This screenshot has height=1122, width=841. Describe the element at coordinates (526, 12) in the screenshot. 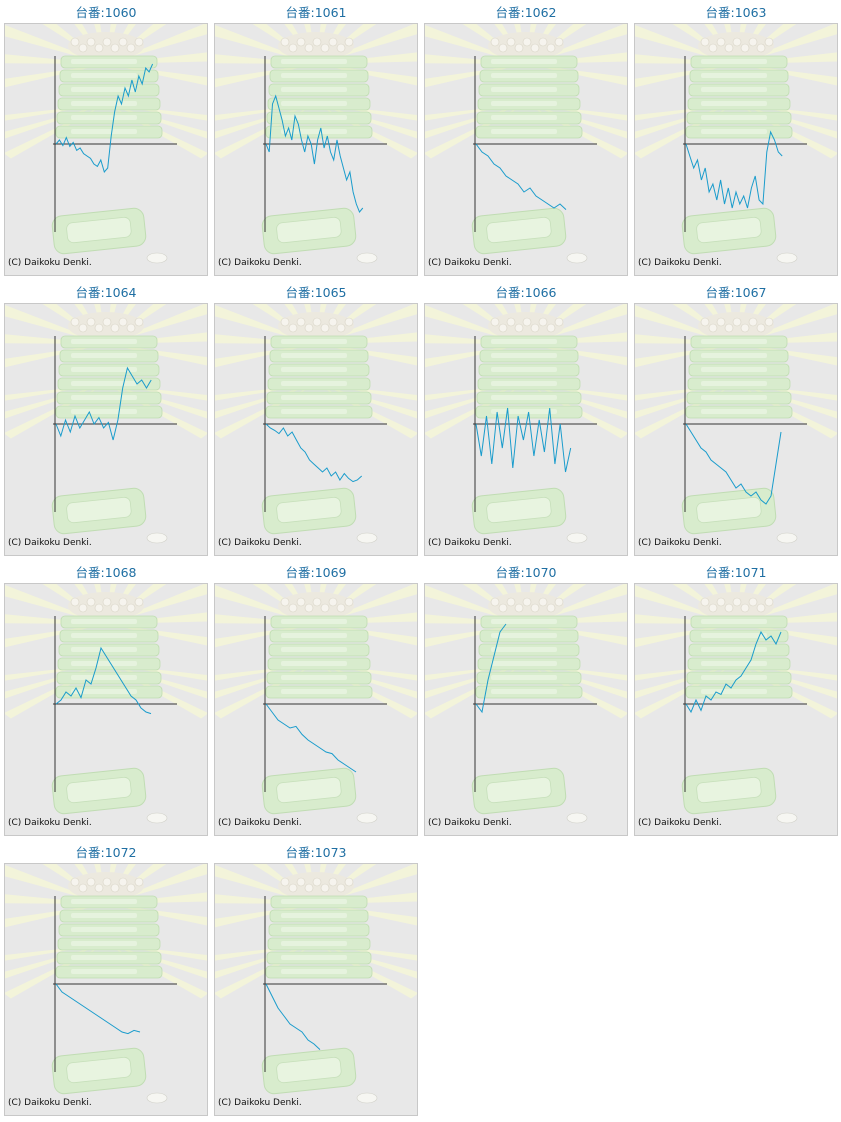

I see `machine-number-link: 台番:1062` at that location.